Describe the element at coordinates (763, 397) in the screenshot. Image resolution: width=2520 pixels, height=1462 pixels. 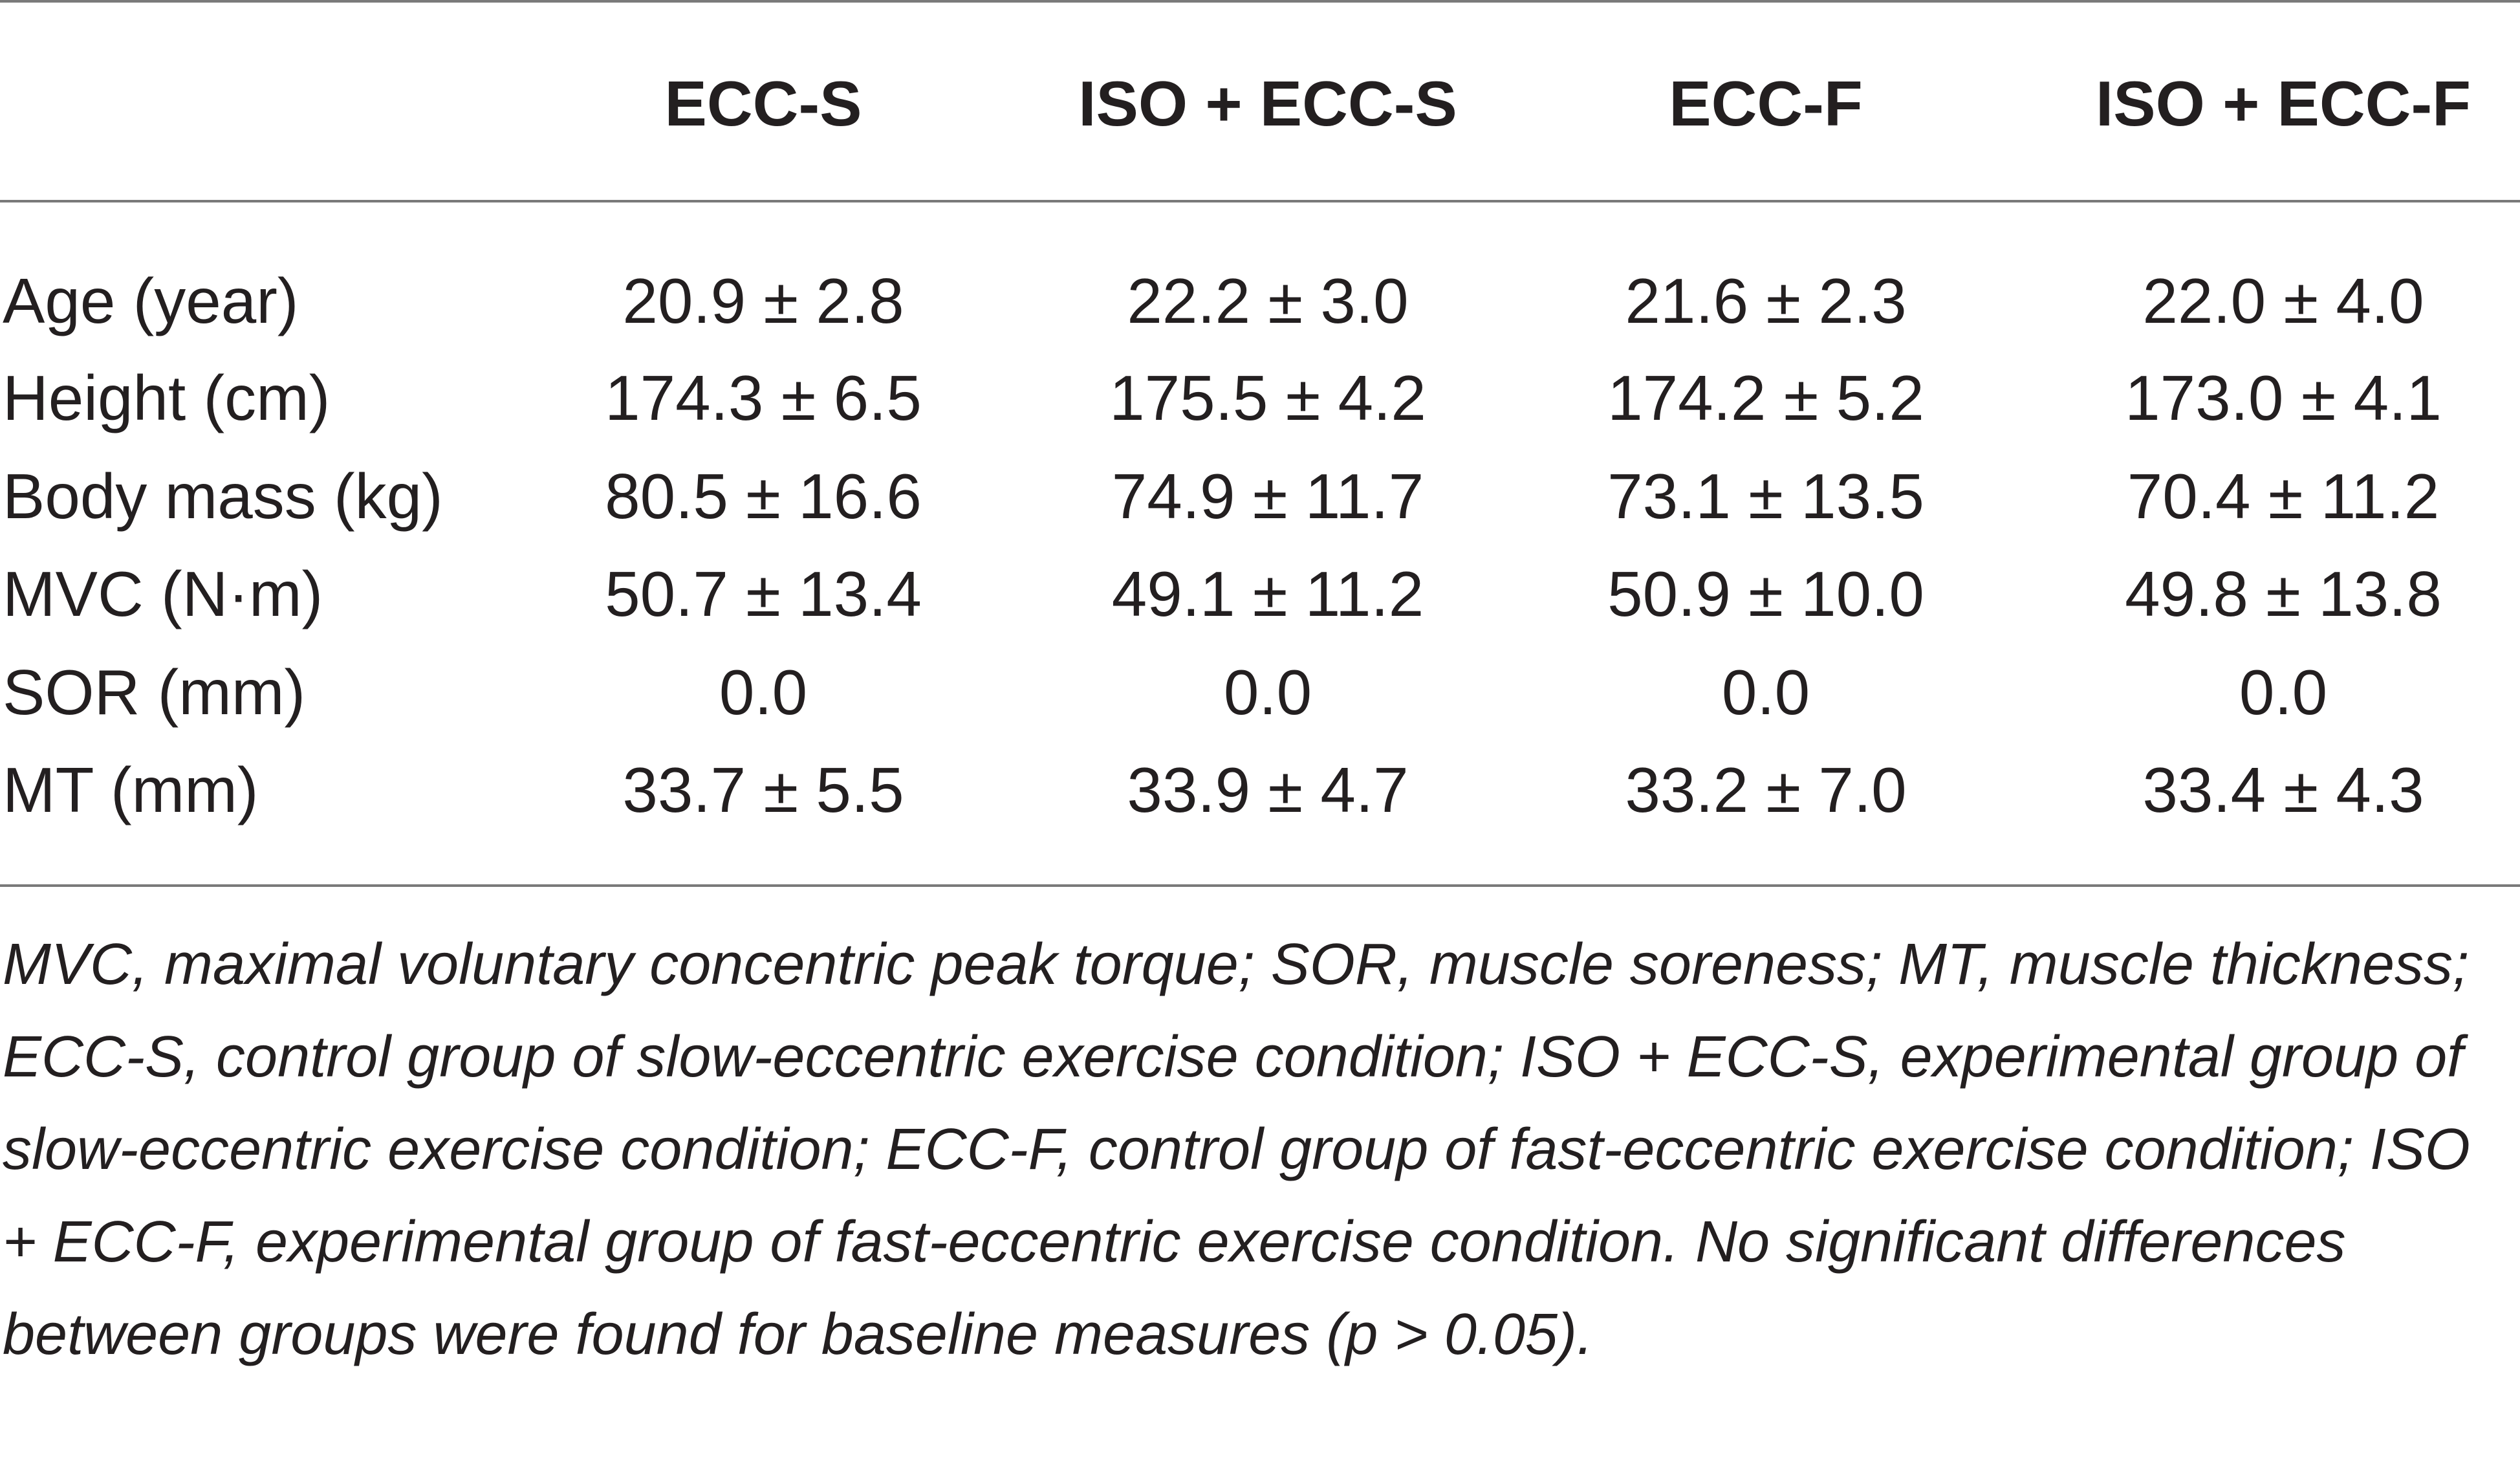
I see `table-cell: 174.3 ± 6.5` at that location.